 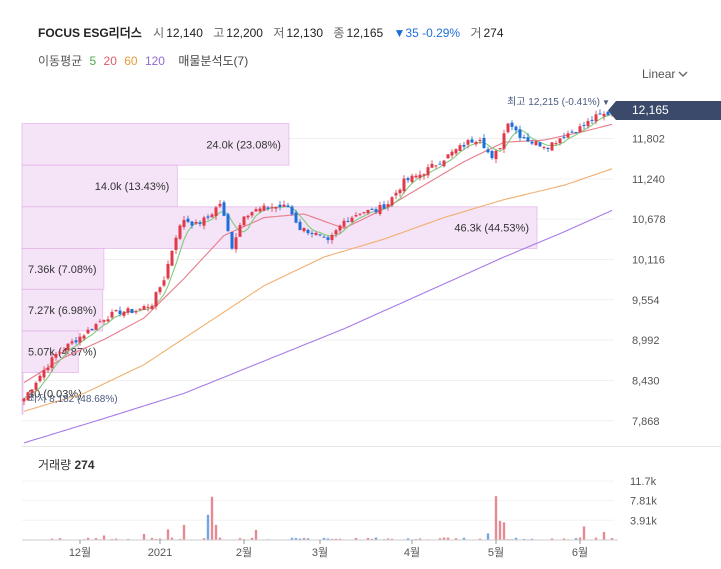 What do you see at coordinates (365, 33) in the screenshot?
I see `close-value: 12,165` at bounding box center [365, 33].